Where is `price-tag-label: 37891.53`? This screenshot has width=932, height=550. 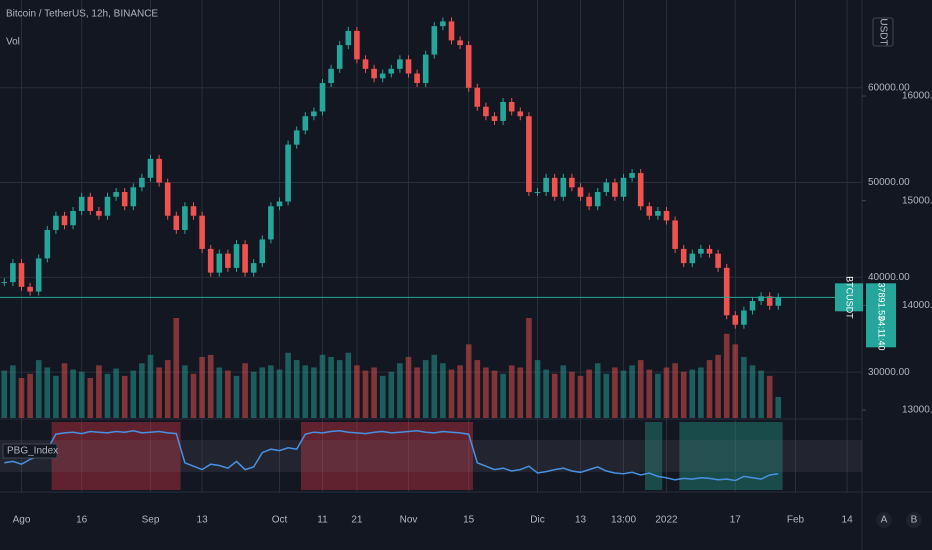 price-tag-label: 37891.53 is located at coordinates (882, 302).